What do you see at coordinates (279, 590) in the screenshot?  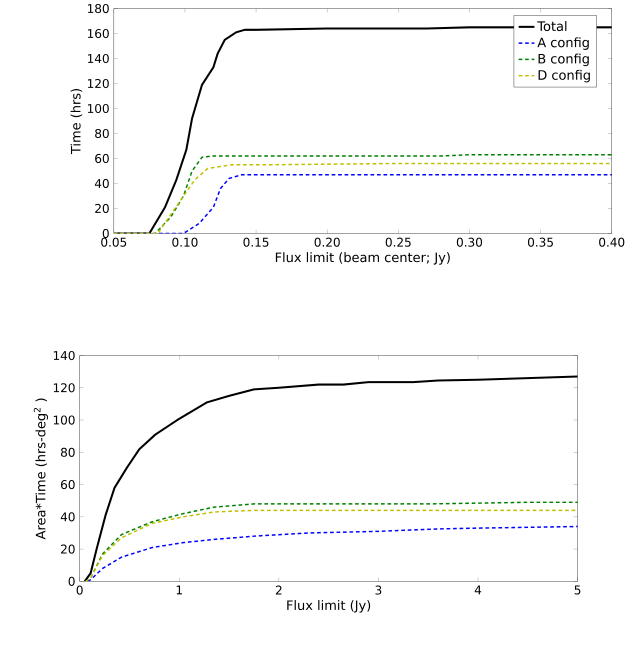 I see `x-tick-label: 2` at bounding box center [279, 590].